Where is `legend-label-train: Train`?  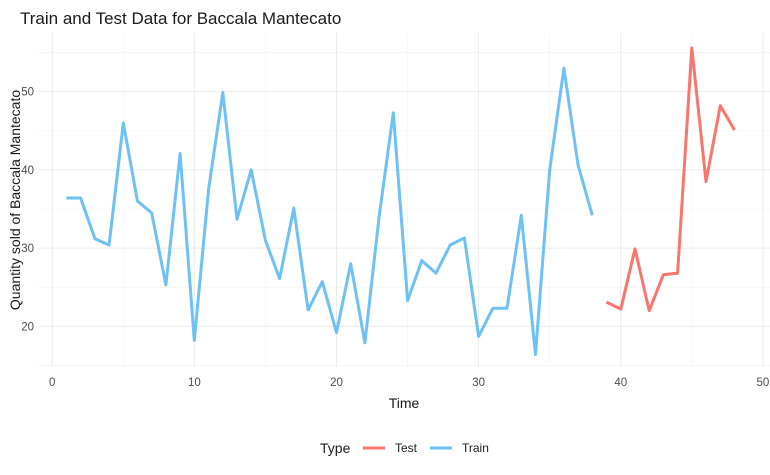
legend-label-train: Train is located at coordinates (475, 448).